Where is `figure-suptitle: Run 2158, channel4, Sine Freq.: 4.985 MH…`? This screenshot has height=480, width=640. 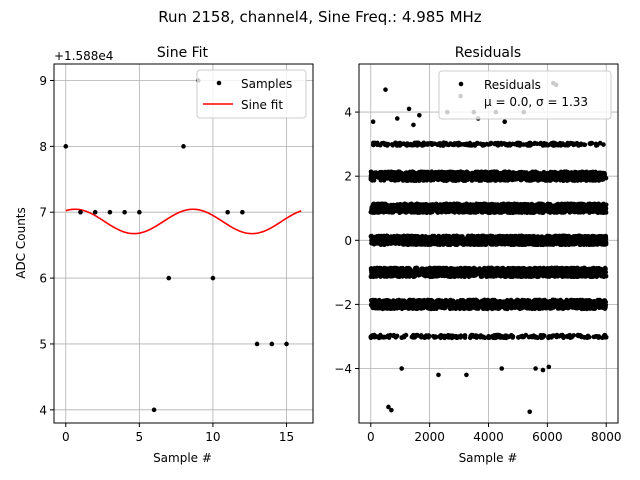
figure-suptitle: Run 2158, channel4, Sine Freq.: 4.985 MH… is located at coordinates (320, 17).